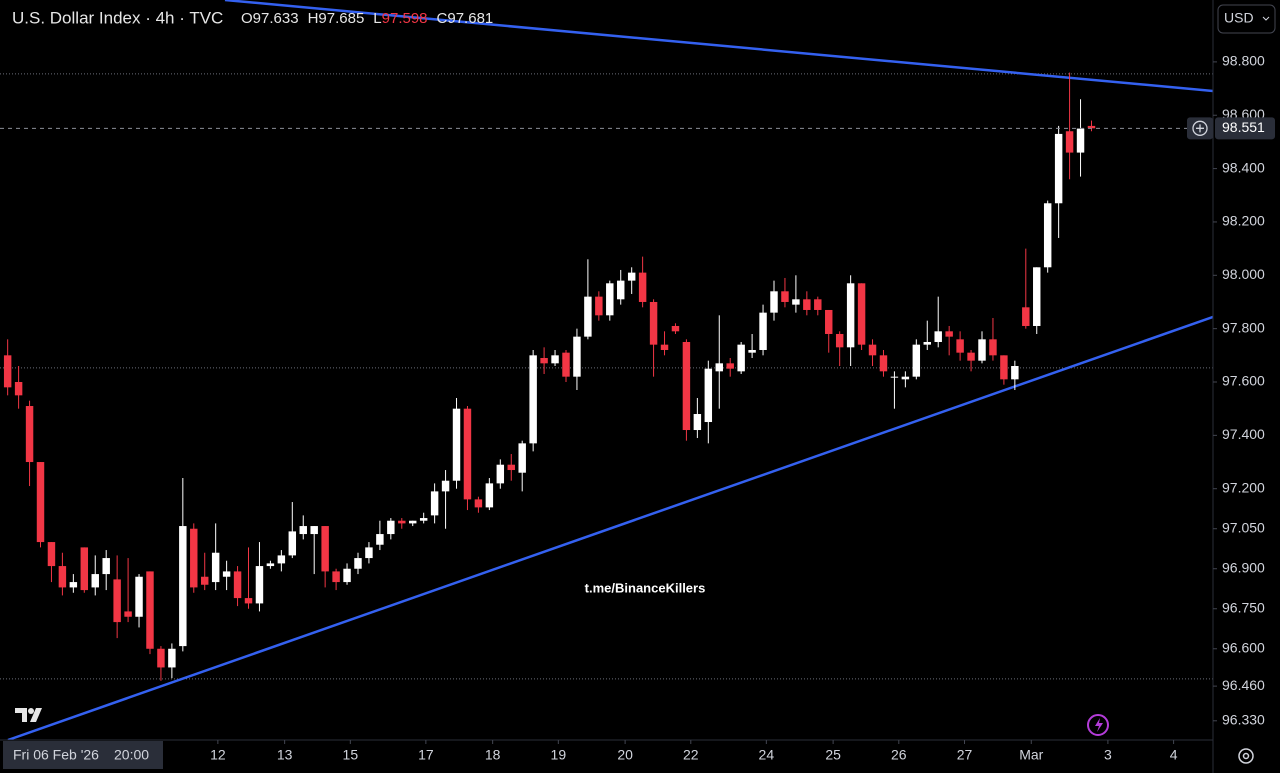  What do you see at coordinates (1243, 167) in the screenshot?
I see `y-tick-label: 98.400` at bounding box center [1243, 167].